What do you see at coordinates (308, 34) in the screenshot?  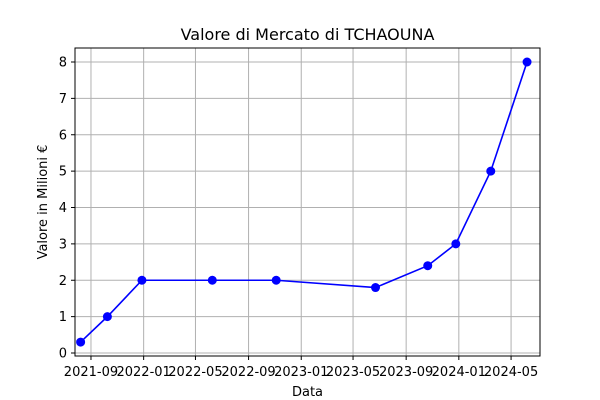 I see `chart-title: Valore di Mercato di TCHAOUNA` at bounding box center [308, 34].